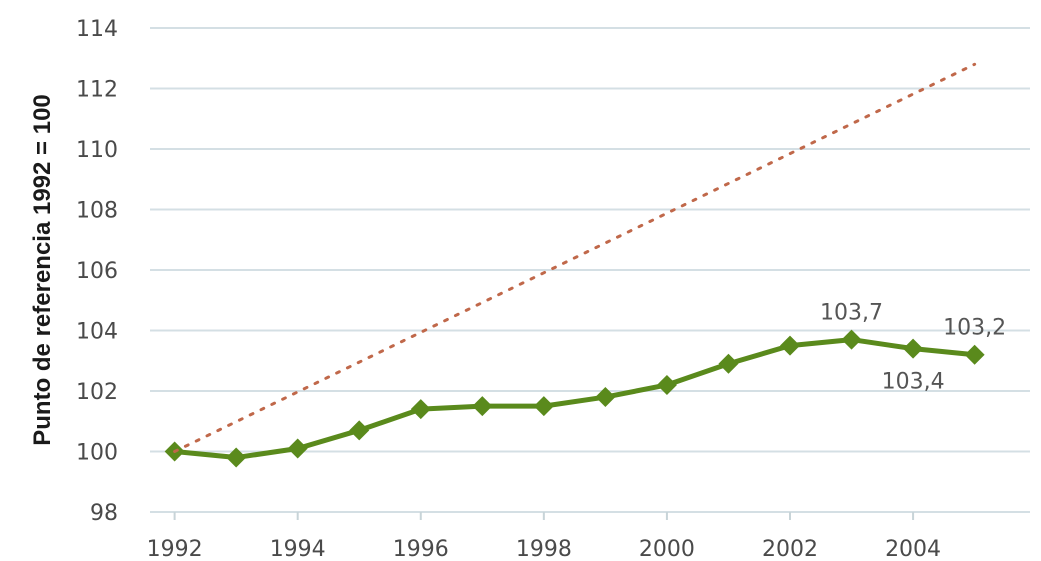 Image resolution: width=1041 pixels, height=561 pixels. I want to click on data-point-2004, so click(913, 348).